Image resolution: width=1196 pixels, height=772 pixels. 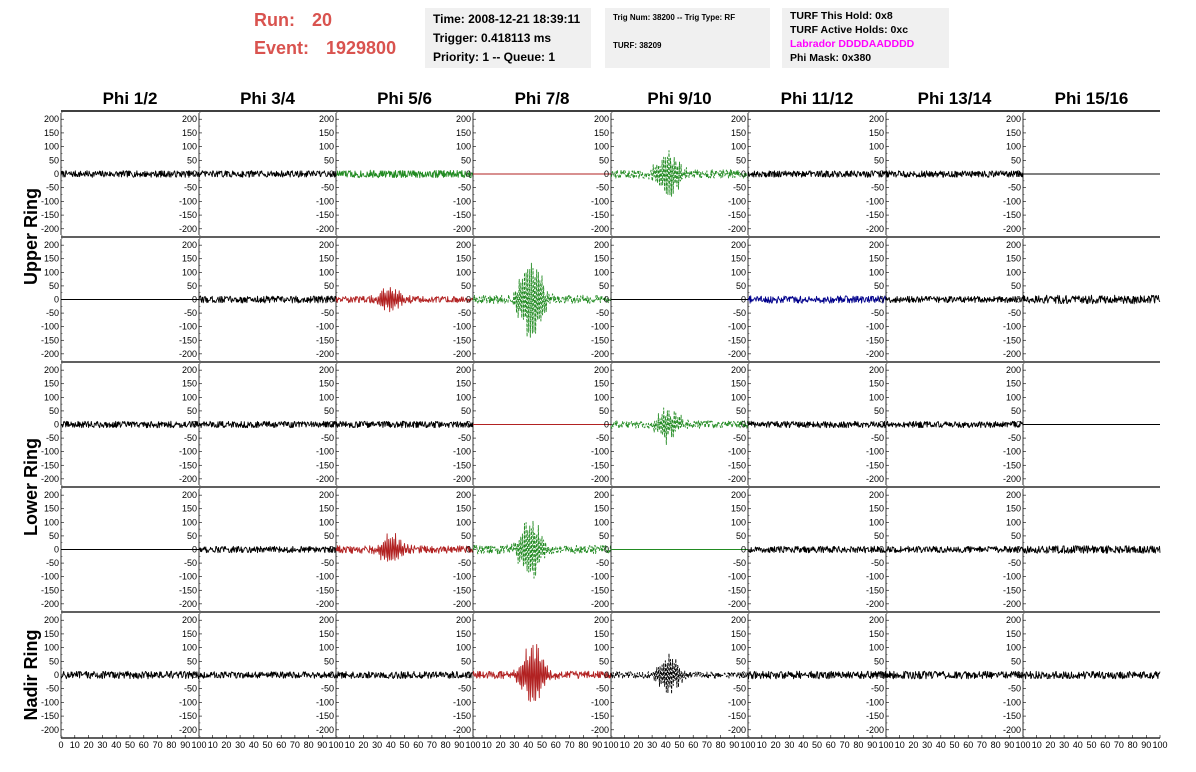 I want to click on column-title: Phi 15/16, so click(x=1092, y=98).